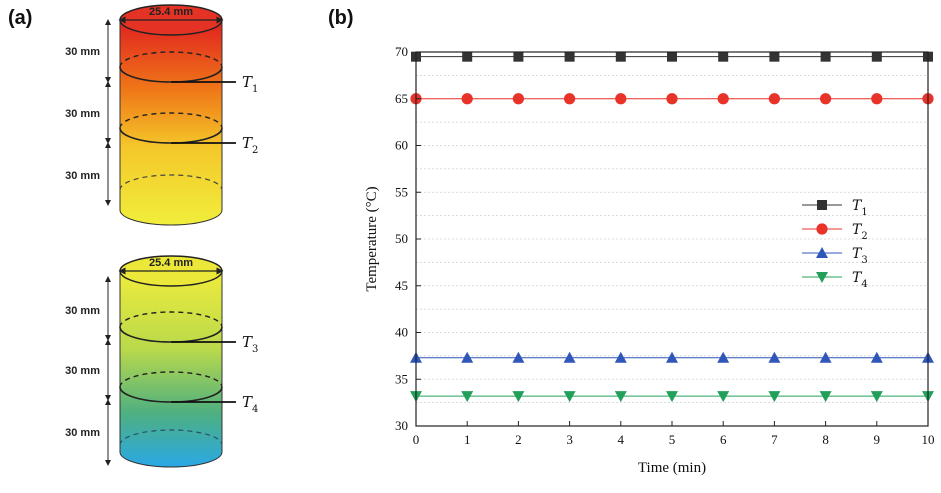 This screenshot has width=941, height=493. Describe the element at coordinates (723, 439) in the screenshot. I see `x-tick-label: 6` at that location.